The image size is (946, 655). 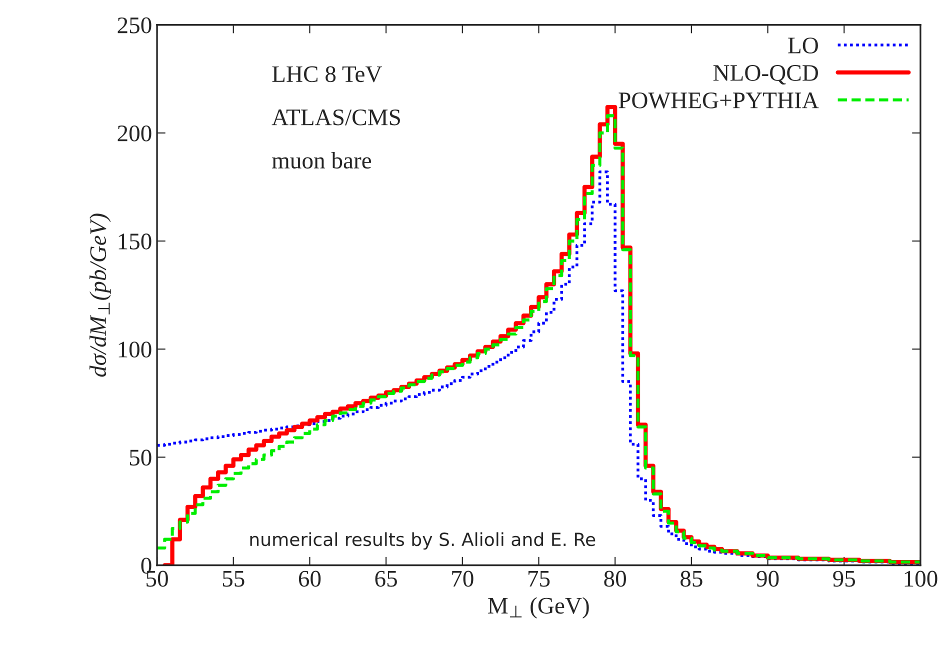 I want to click on x-tick-label: 80, so click(x=615, y=578).